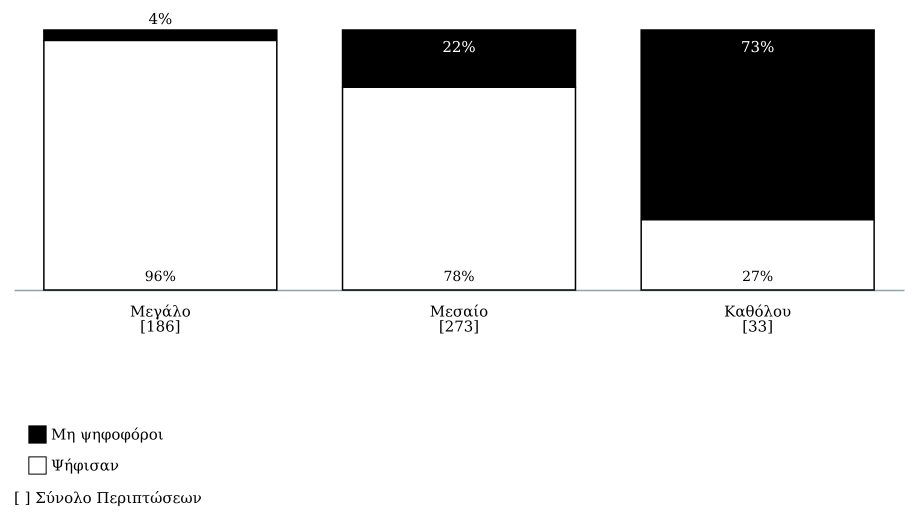  Describe the element at coordinates (108, 498) in the screenshot. I see `text: [ ] Σύνολο Περιπτώσεων` at that location.